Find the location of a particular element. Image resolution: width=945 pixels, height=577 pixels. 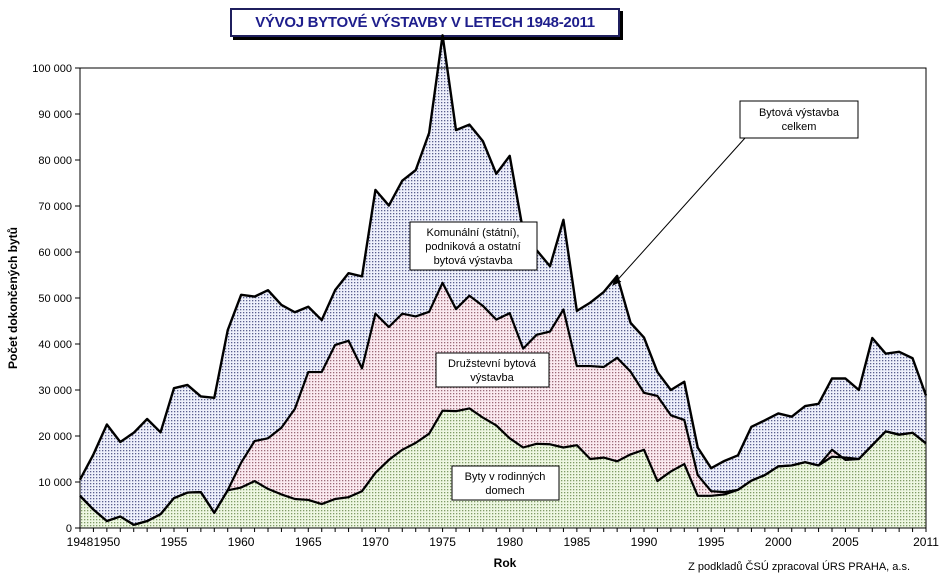

y-tick-label: 40 000 is located at coordinates (55, 345).